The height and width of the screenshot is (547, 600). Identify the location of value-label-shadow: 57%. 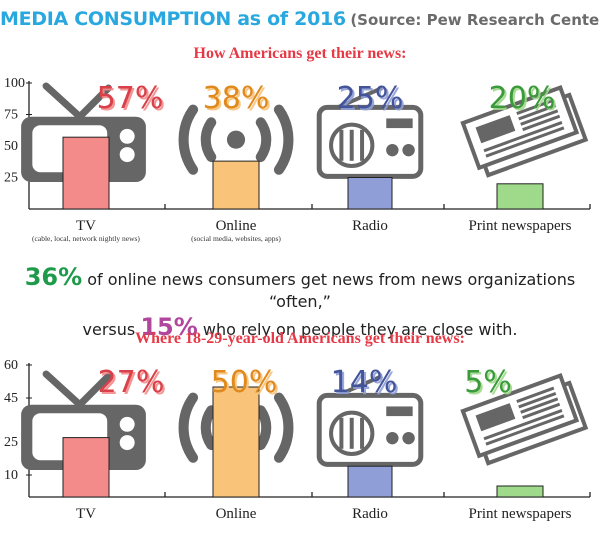
(132, 100).